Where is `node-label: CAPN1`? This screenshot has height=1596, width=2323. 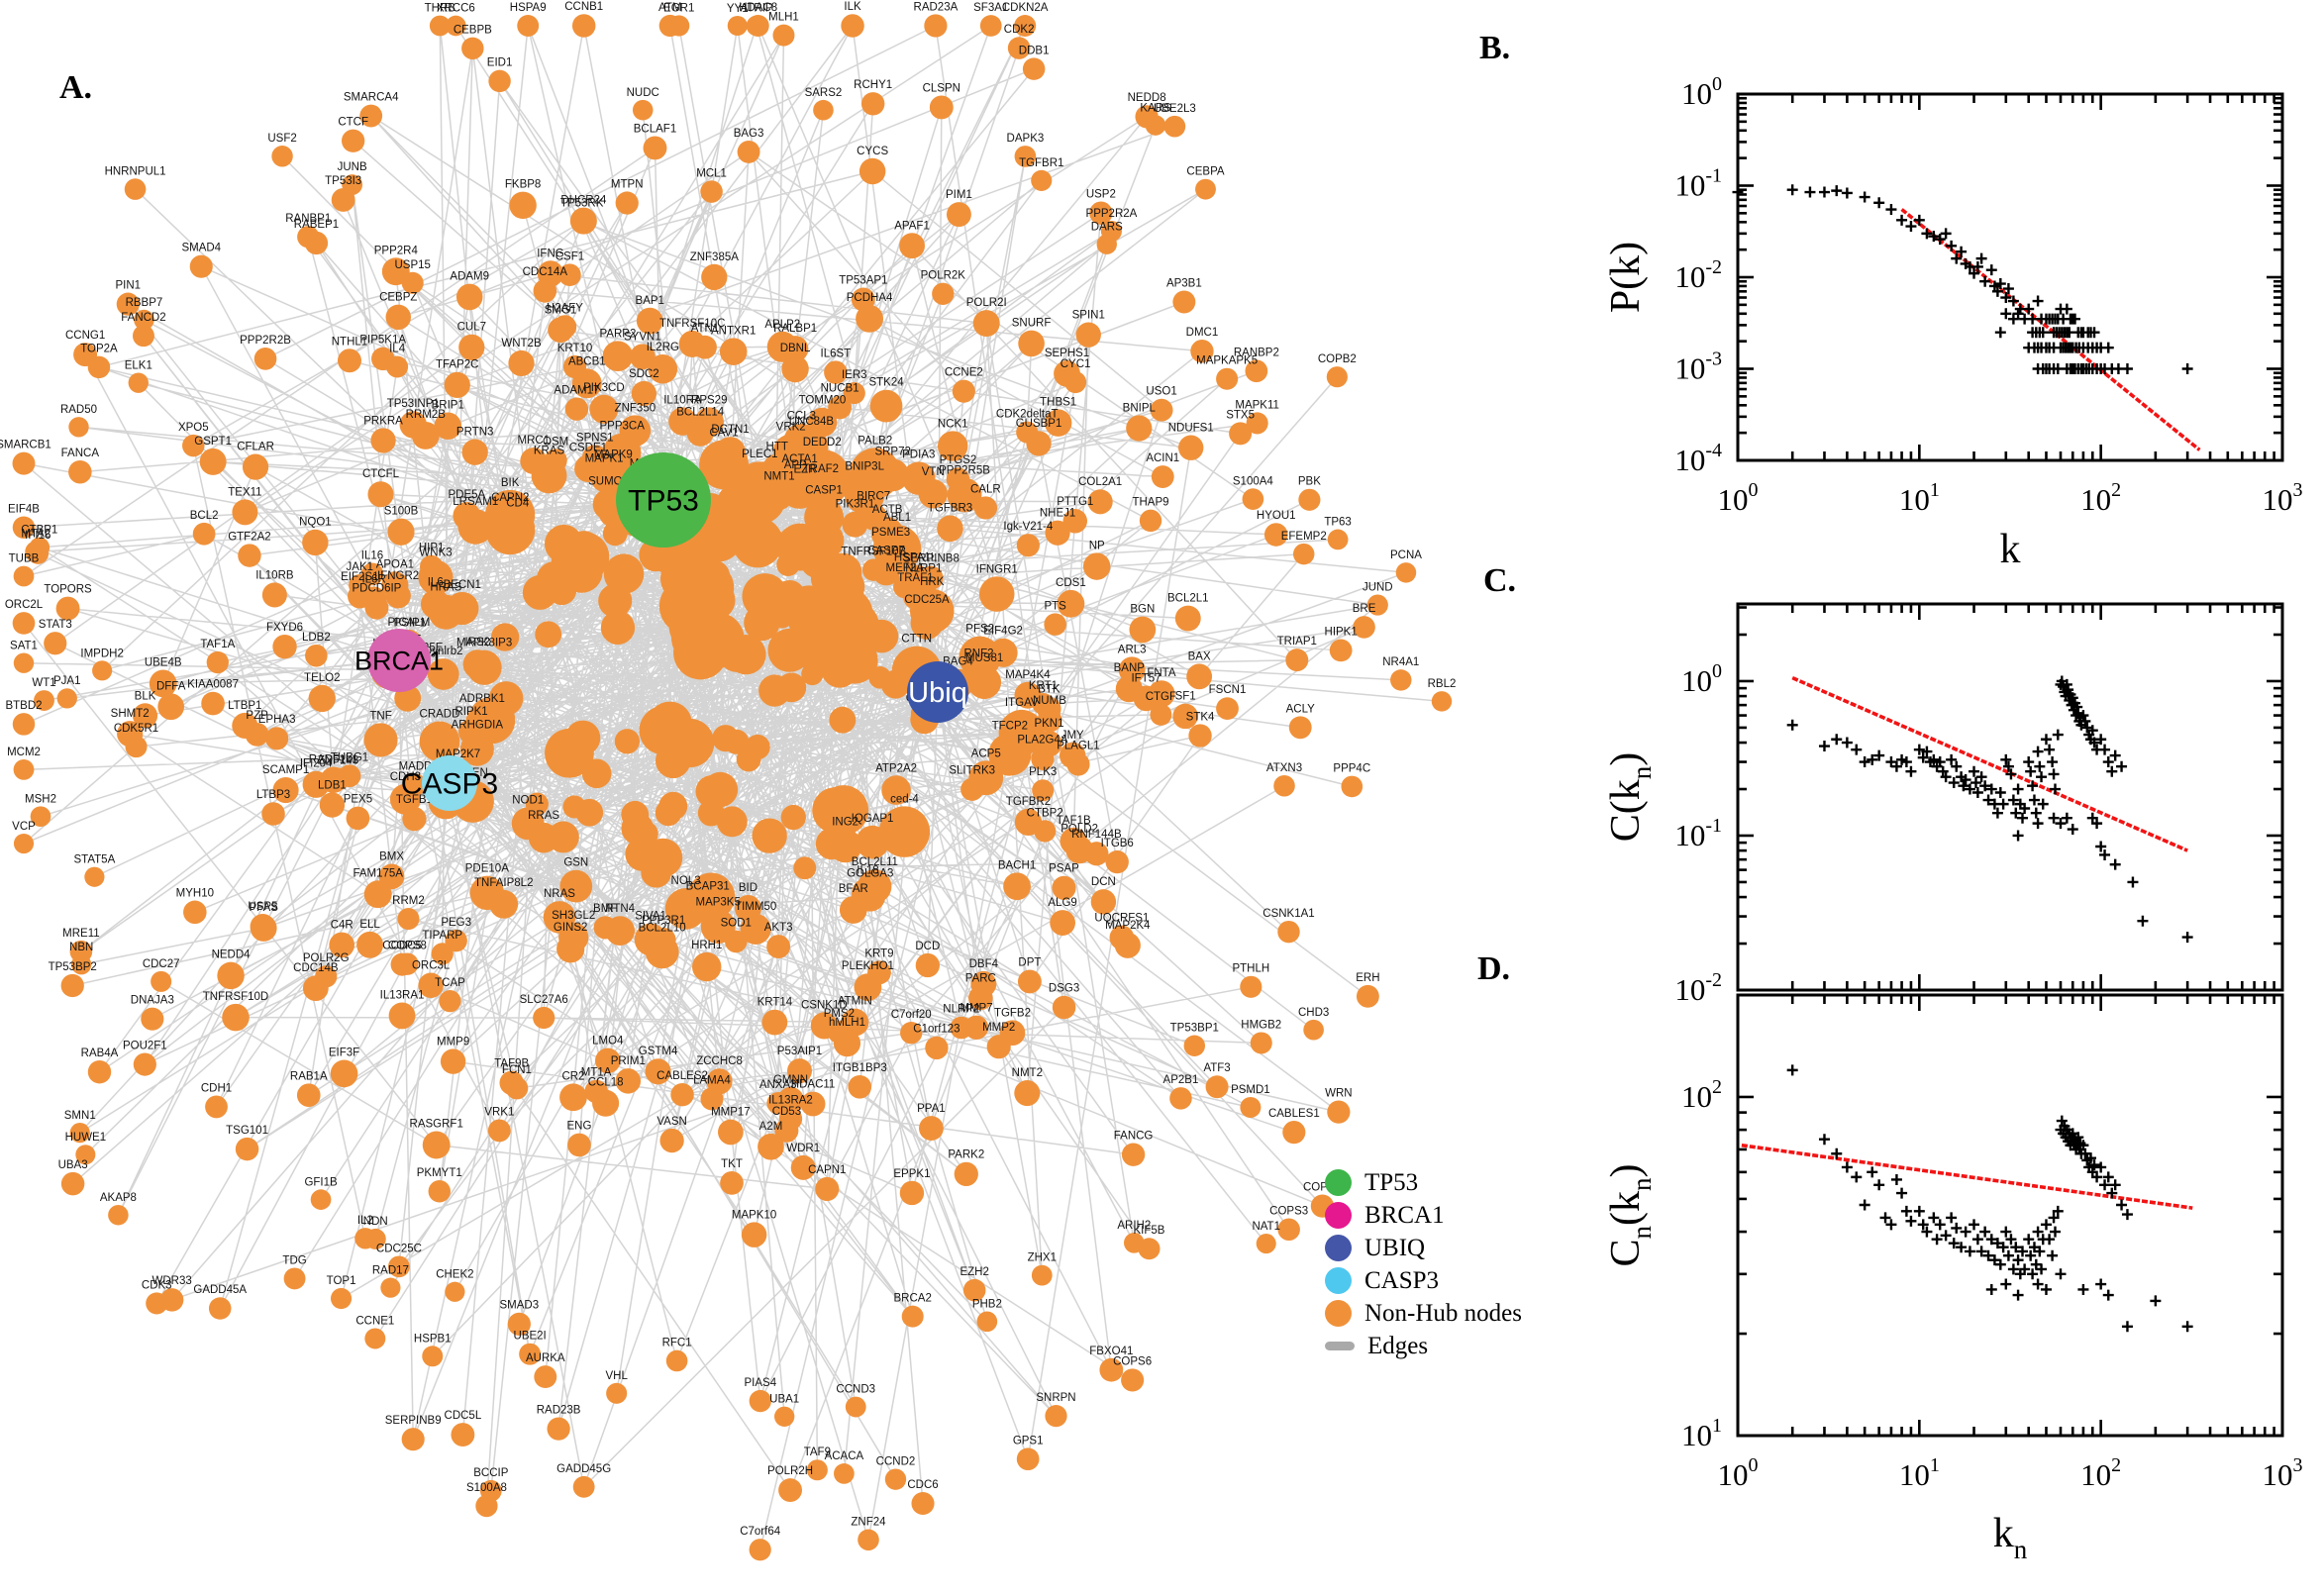 node-label: CAPN1 is located at coordinates (827, 1170).